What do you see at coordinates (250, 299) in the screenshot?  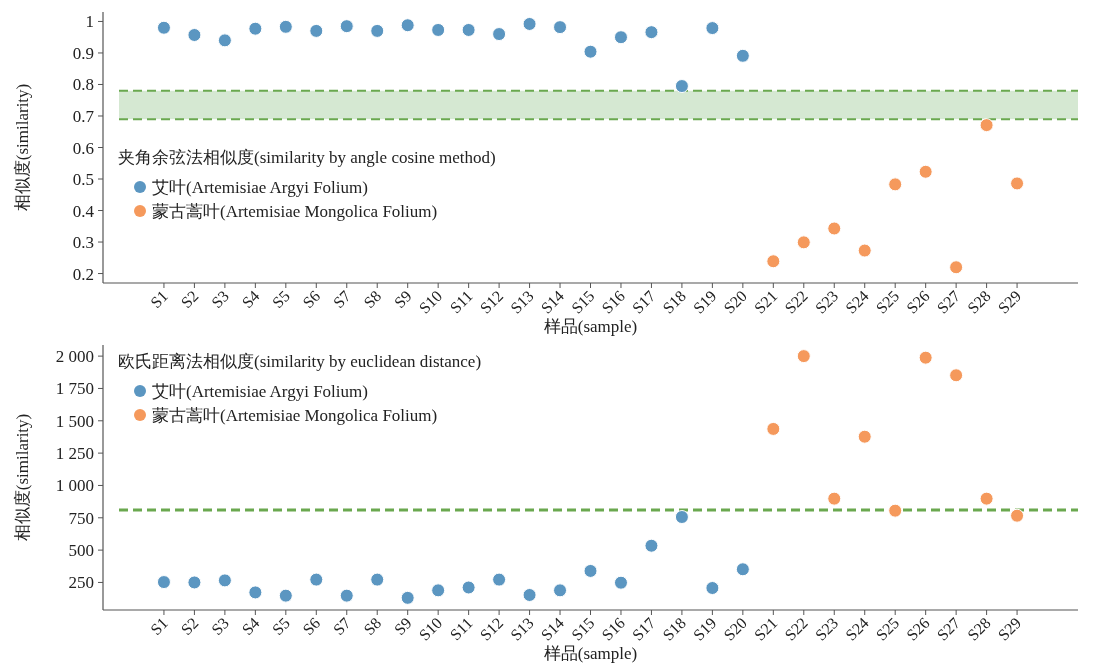 I see `x-tick-label: S4` at bounding box center [250, 299].